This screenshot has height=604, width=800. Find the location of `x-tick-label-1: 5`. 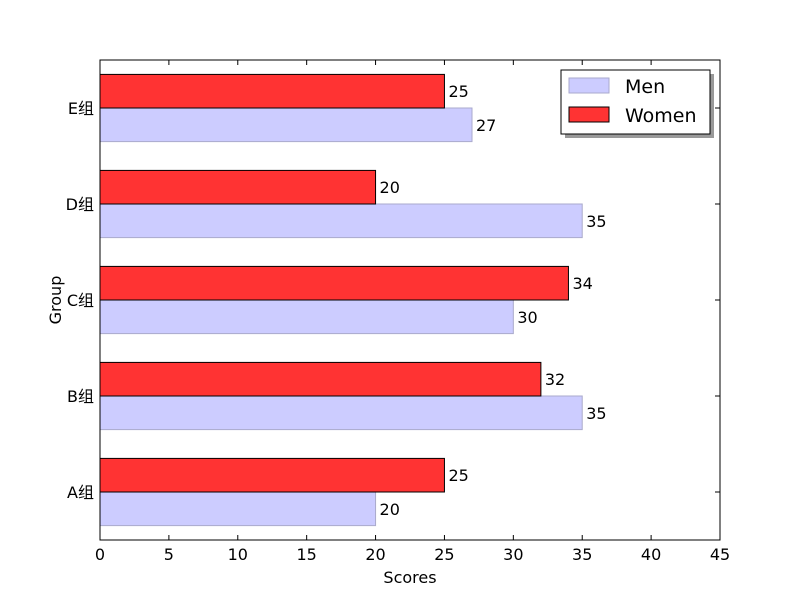

x-tick-label-1: 5 is located at coordinates (169, 554).